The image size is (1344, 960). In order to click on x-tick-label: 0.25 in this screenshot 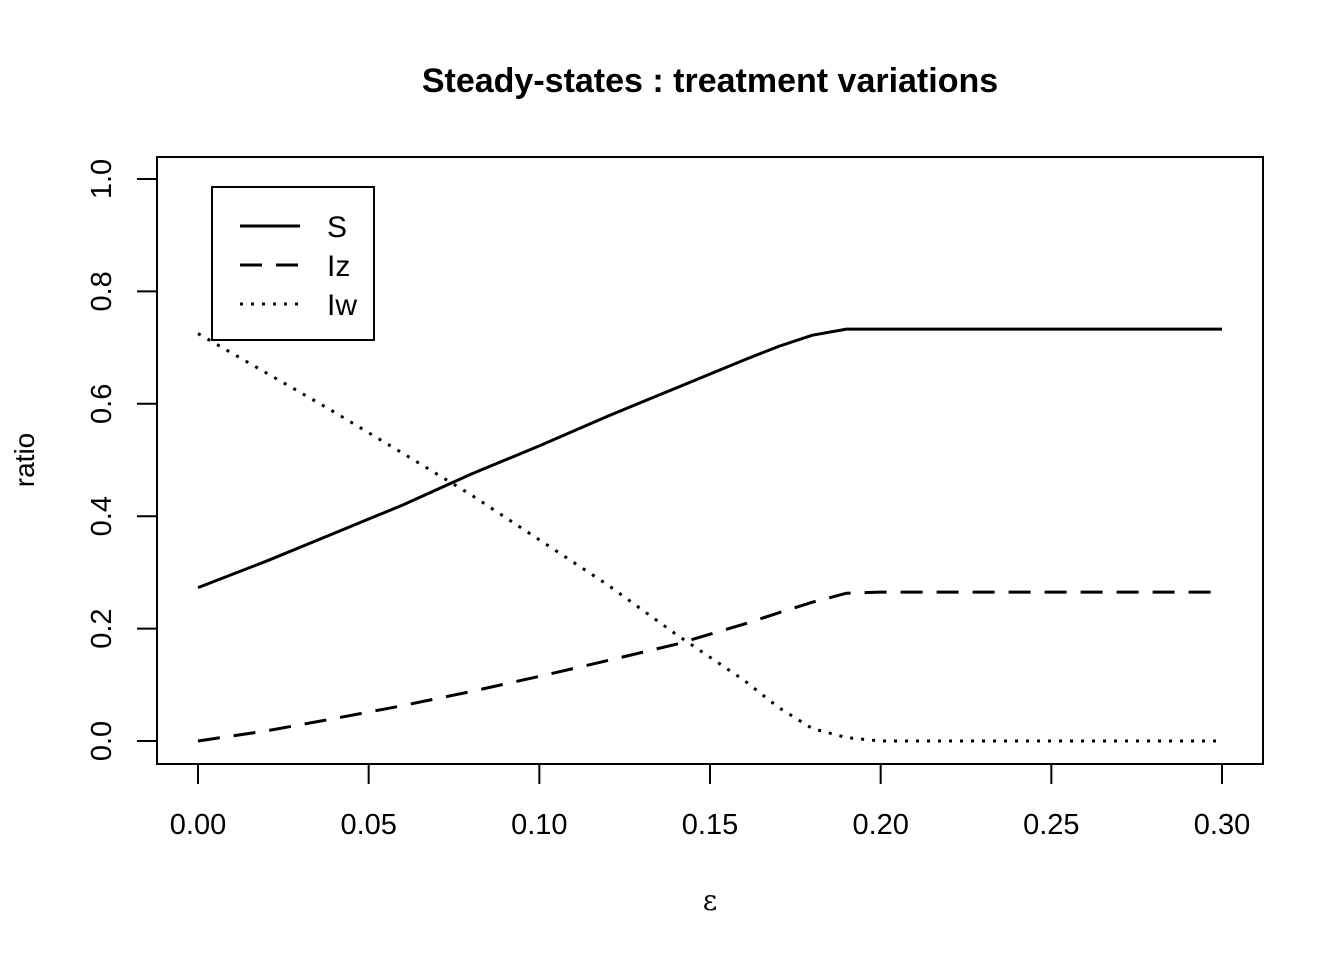, I will do `click(1051, 825)`.